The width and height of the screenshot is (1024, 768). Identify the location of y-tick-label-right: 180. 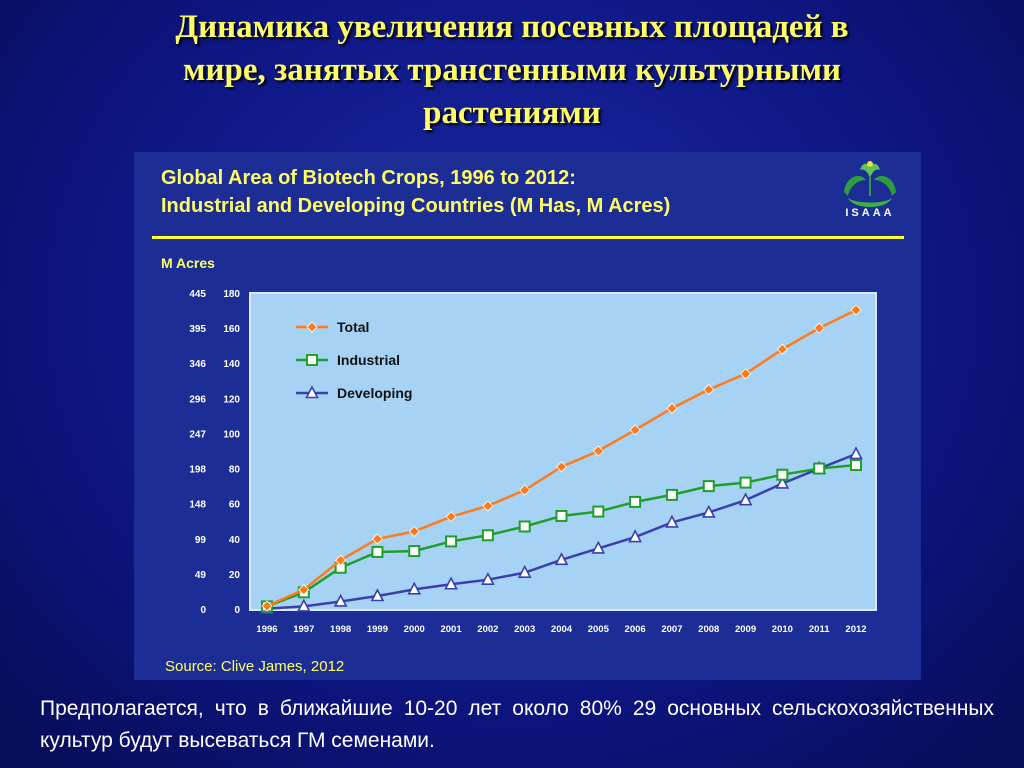
(231, 294).